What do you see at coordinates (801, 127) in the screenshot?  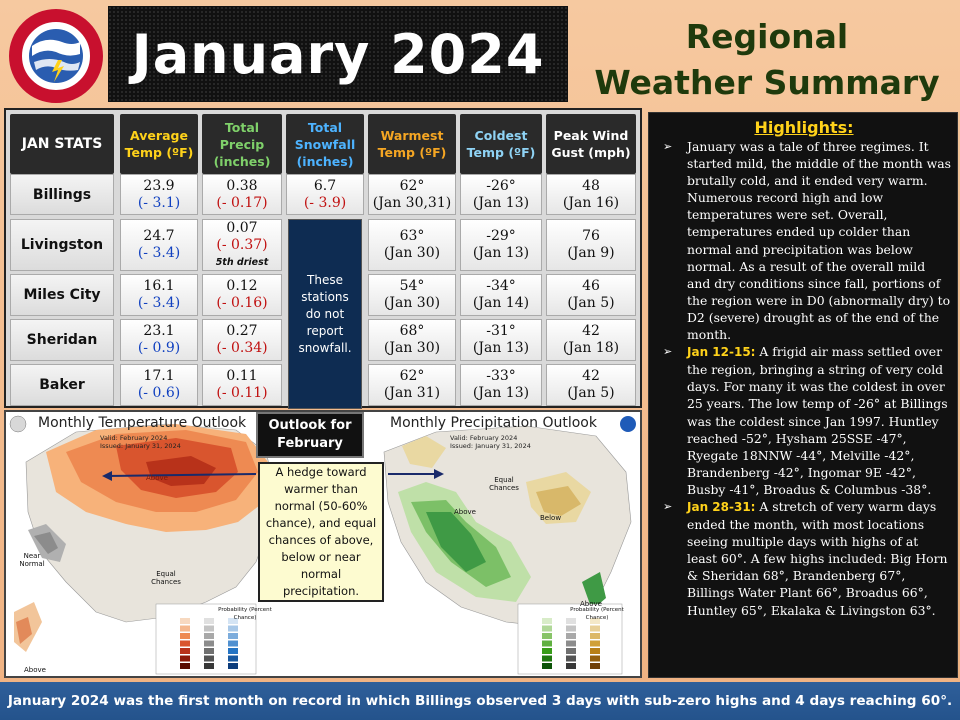 I see `highlights-title-text: Highlights` at bounding box center [801, 127].